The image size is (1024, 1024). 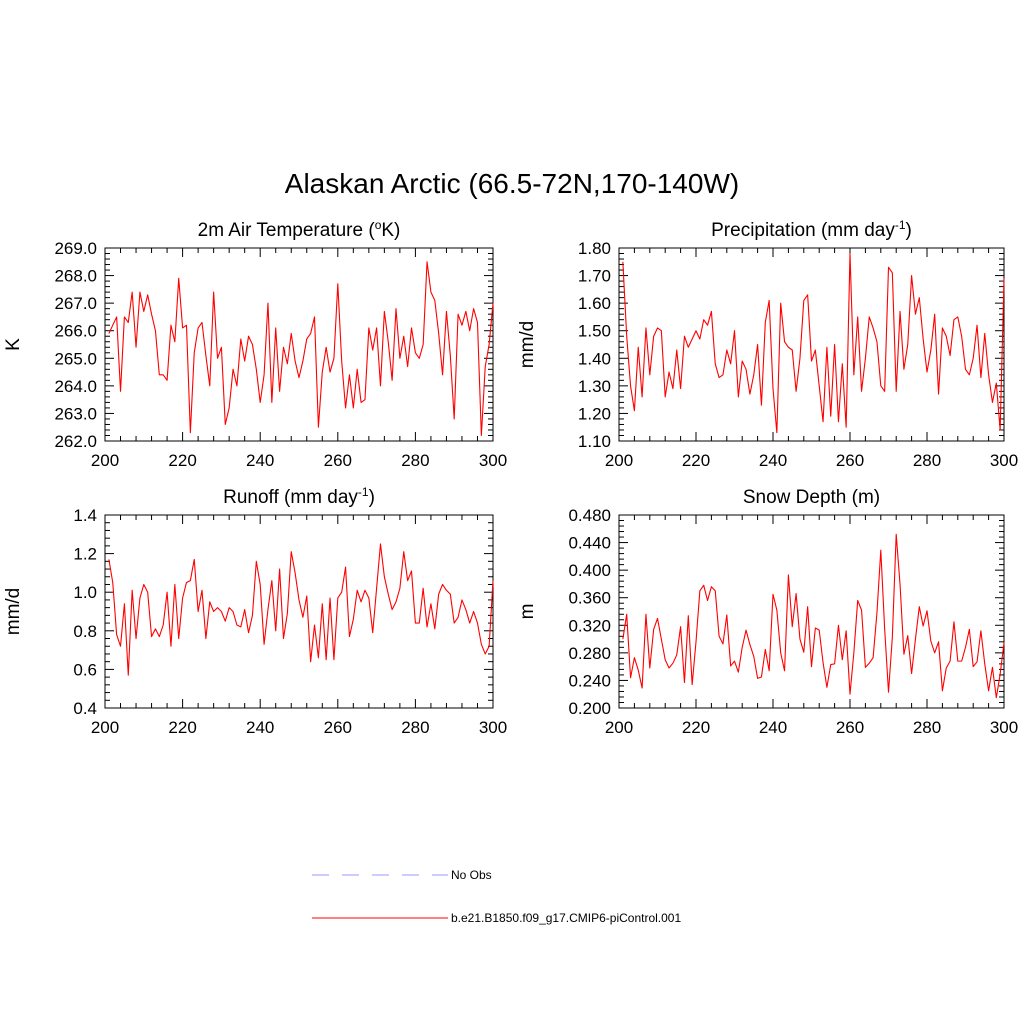 I want to click on series-line-air-temperature, so click(x=301, y=349).